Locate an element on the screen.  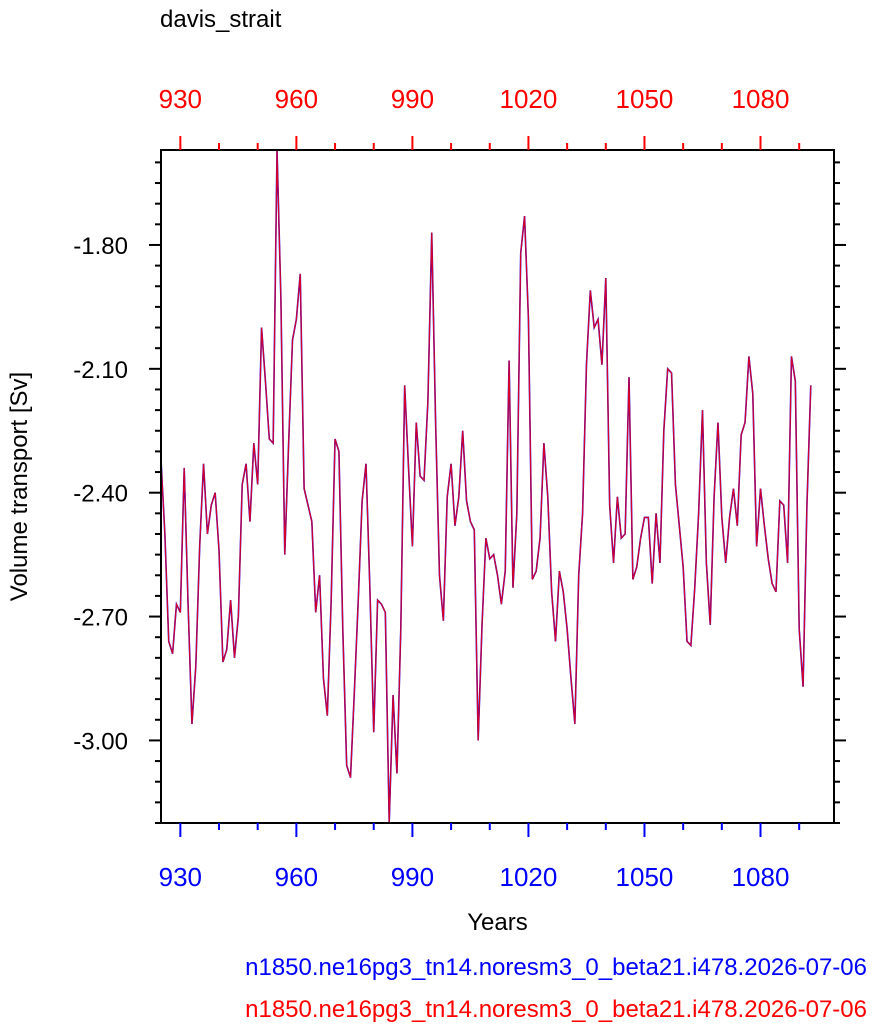
x-tick-label-bottom: 1050 is located at coordinates (645, 877).